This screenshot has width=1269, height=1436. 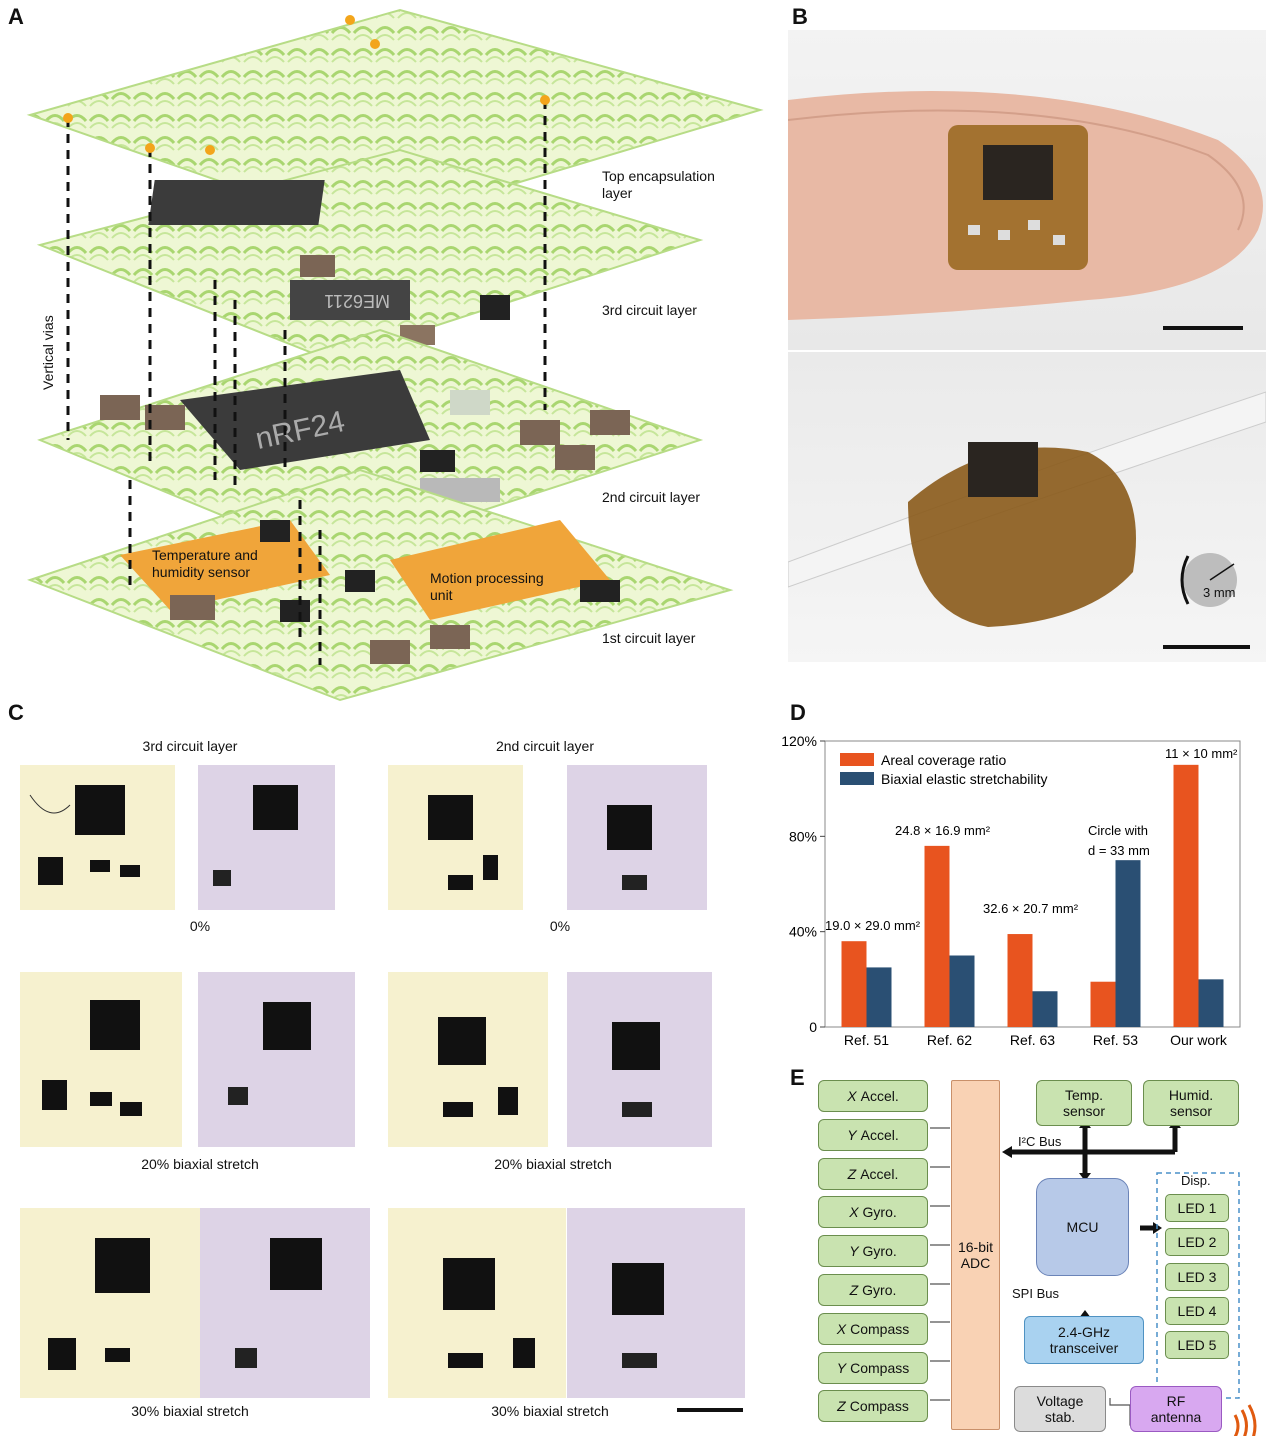 I want to click on transceiver-block: 2.4-GHz transceiver, so click(x=1084, y=1340).